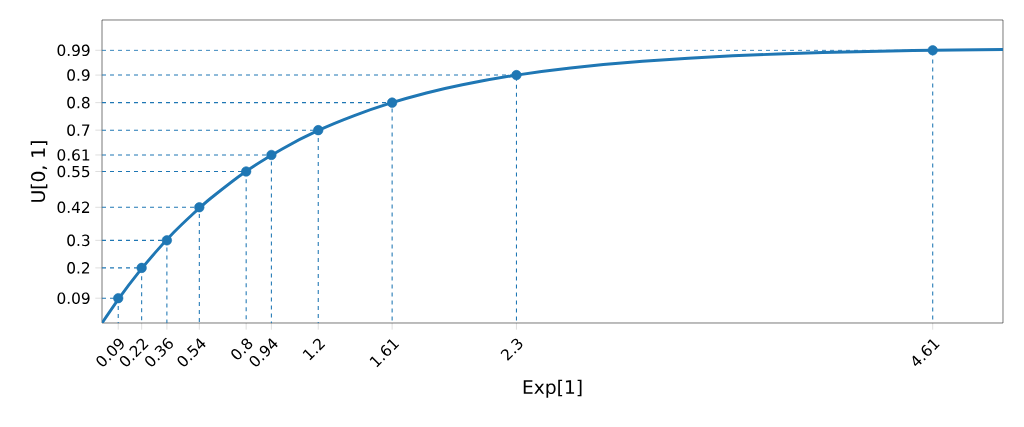  I want to click on y-tick-label: 0.09, so click(73, 298).